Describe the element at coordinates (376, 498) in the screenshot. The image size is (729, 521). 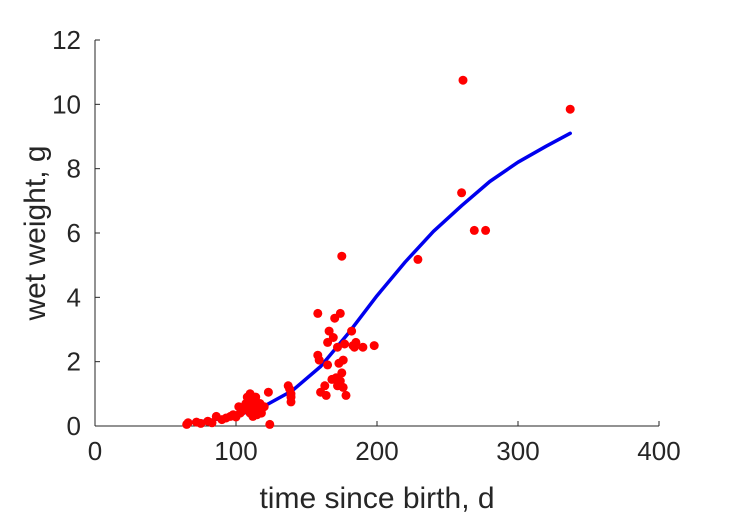
I see `x-axis-label: time since birth, d` at that location.